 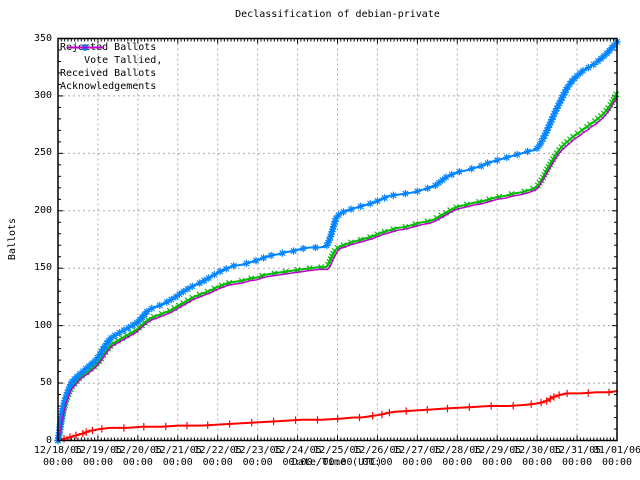 I want to click on legend-sample-none-icon, so click(x=85, y=47).